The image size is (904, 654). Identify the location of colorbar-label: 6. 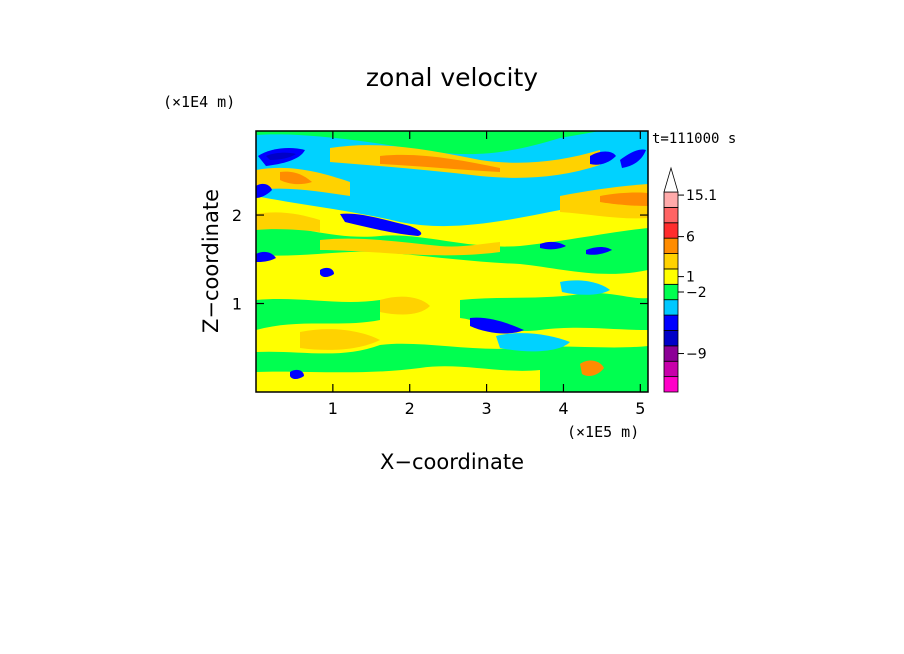
(690, 238).